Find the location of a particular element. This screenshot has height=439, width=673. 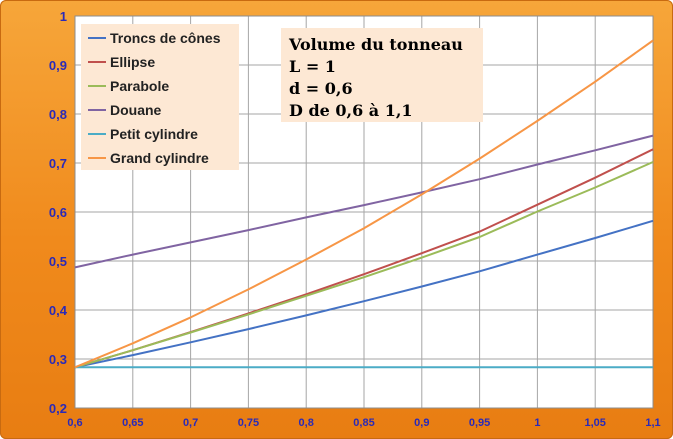

y-tick-label: 0,5 is located at coordinates (58, 261).